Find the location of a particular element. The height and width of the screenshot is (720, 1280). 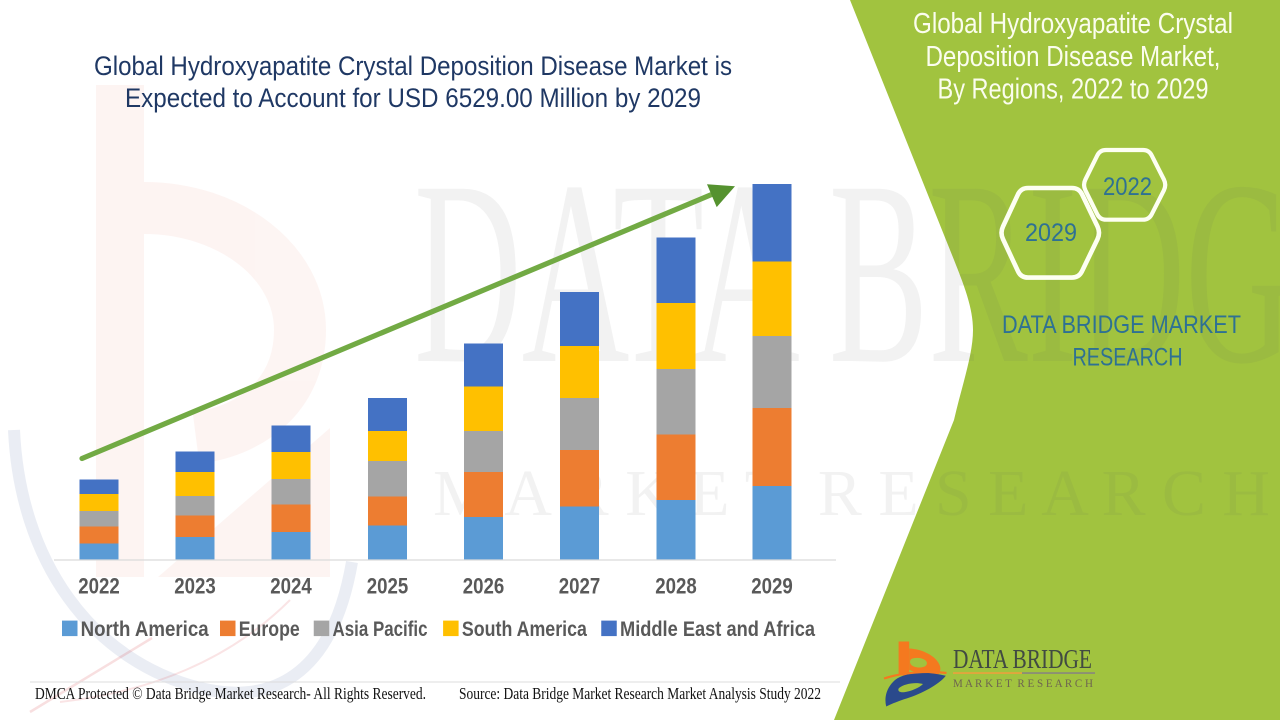

svg-text: Middle East and Africa is located at coordinates (718, 629).